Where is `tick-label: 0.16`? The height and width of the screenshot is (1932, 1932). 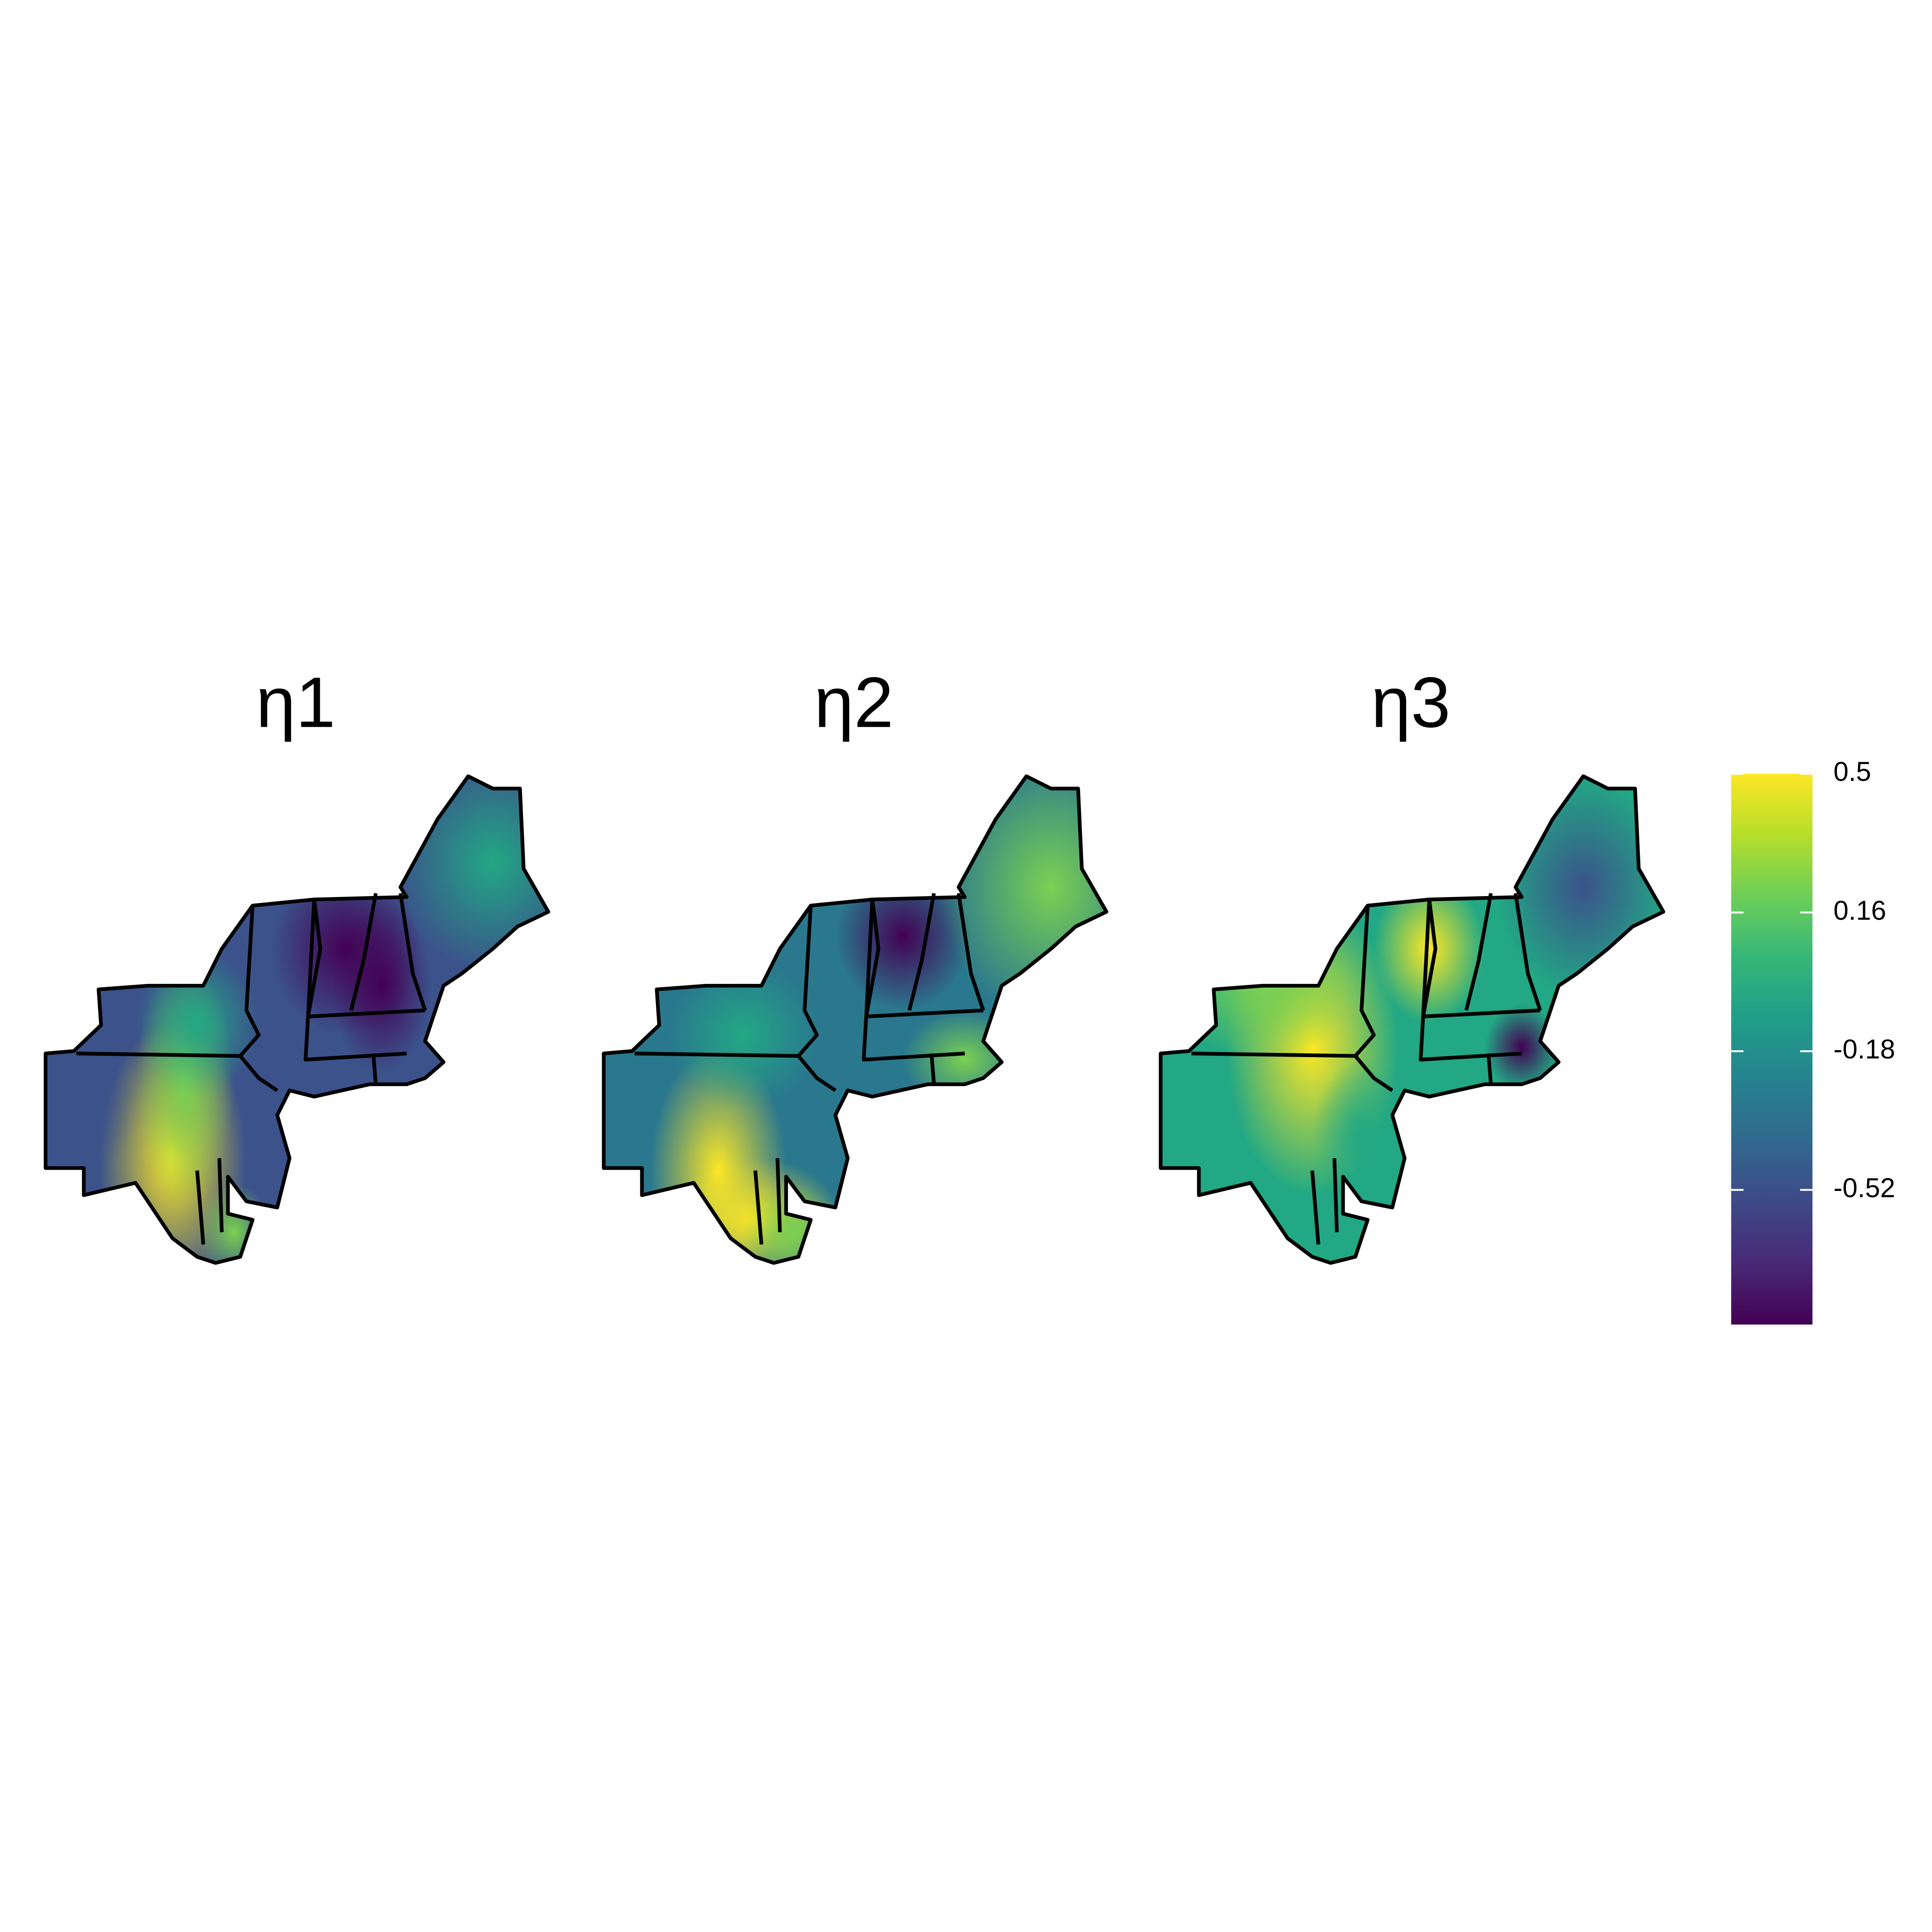
tick-label: 0.16 is located at coordinates (1860, 911).